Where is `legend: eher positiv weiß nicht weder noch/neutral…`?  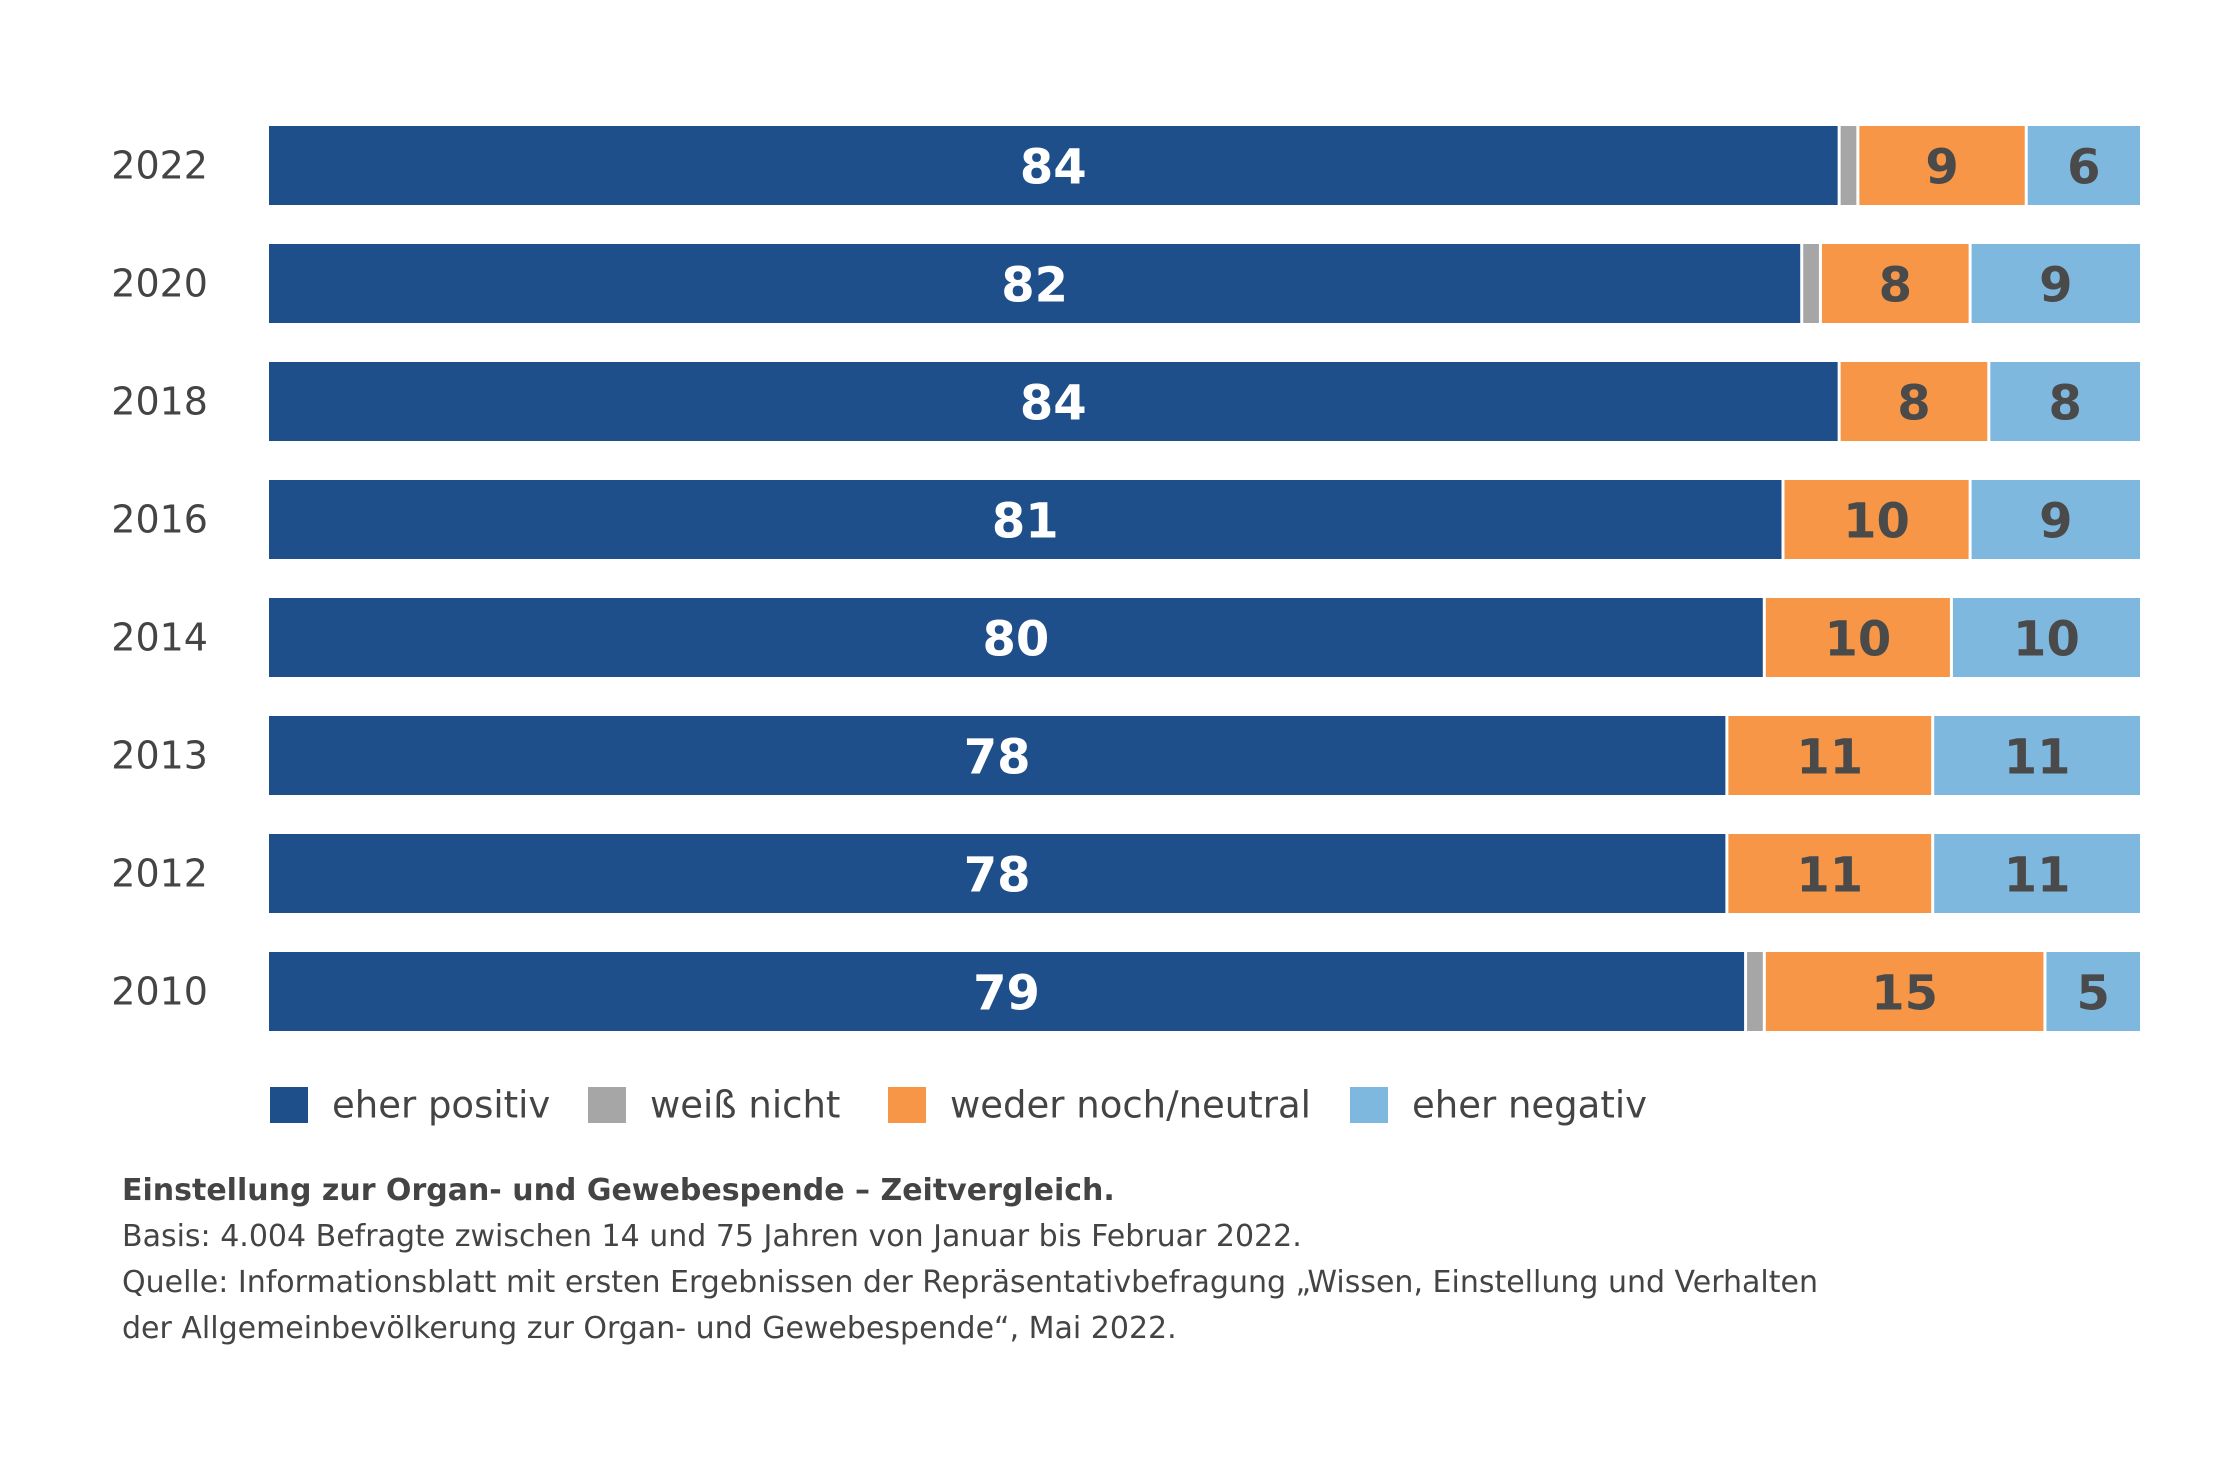 legend: eher positiv weiß nicht weder noch/neutral… is located at coordinates (958, 1105).